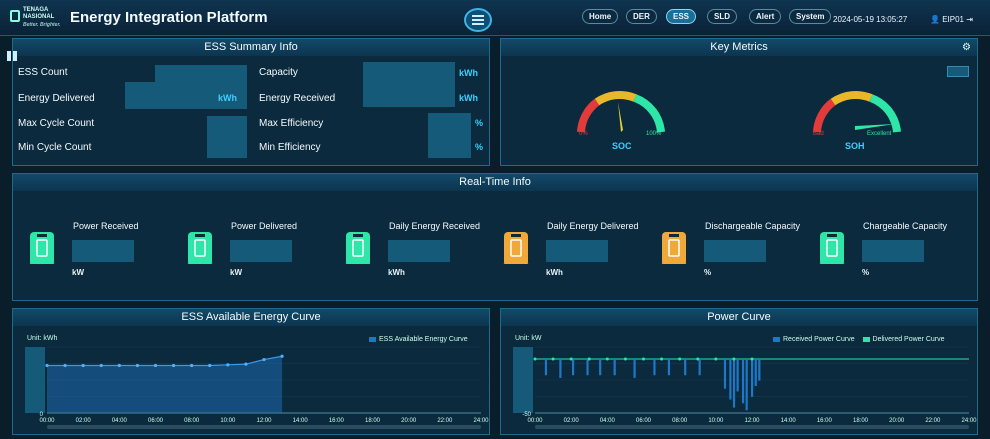  I want to click on x-tick-label: 00:00, so click(47, 421).